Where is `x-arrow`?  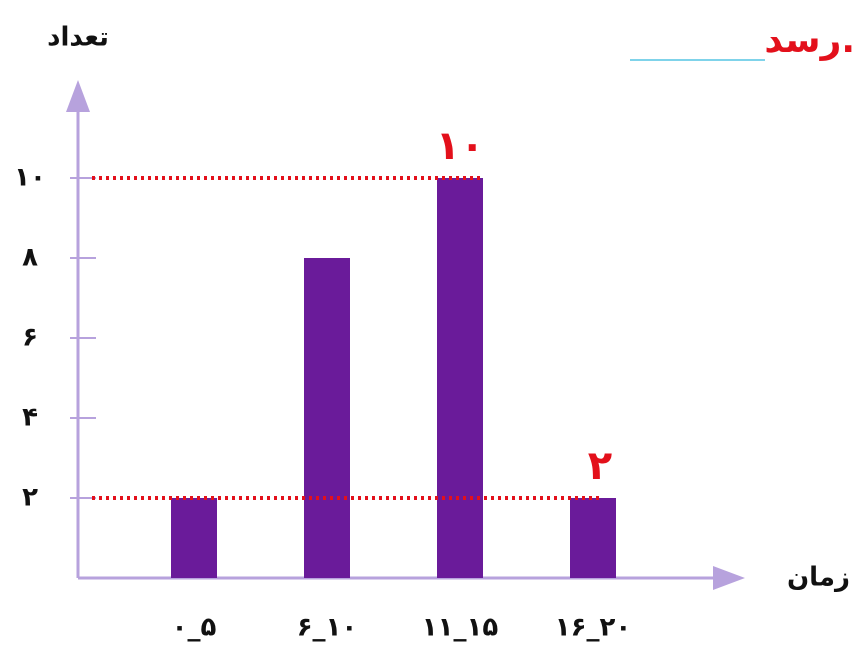
x-arrow is located at coordinates (729, 578).